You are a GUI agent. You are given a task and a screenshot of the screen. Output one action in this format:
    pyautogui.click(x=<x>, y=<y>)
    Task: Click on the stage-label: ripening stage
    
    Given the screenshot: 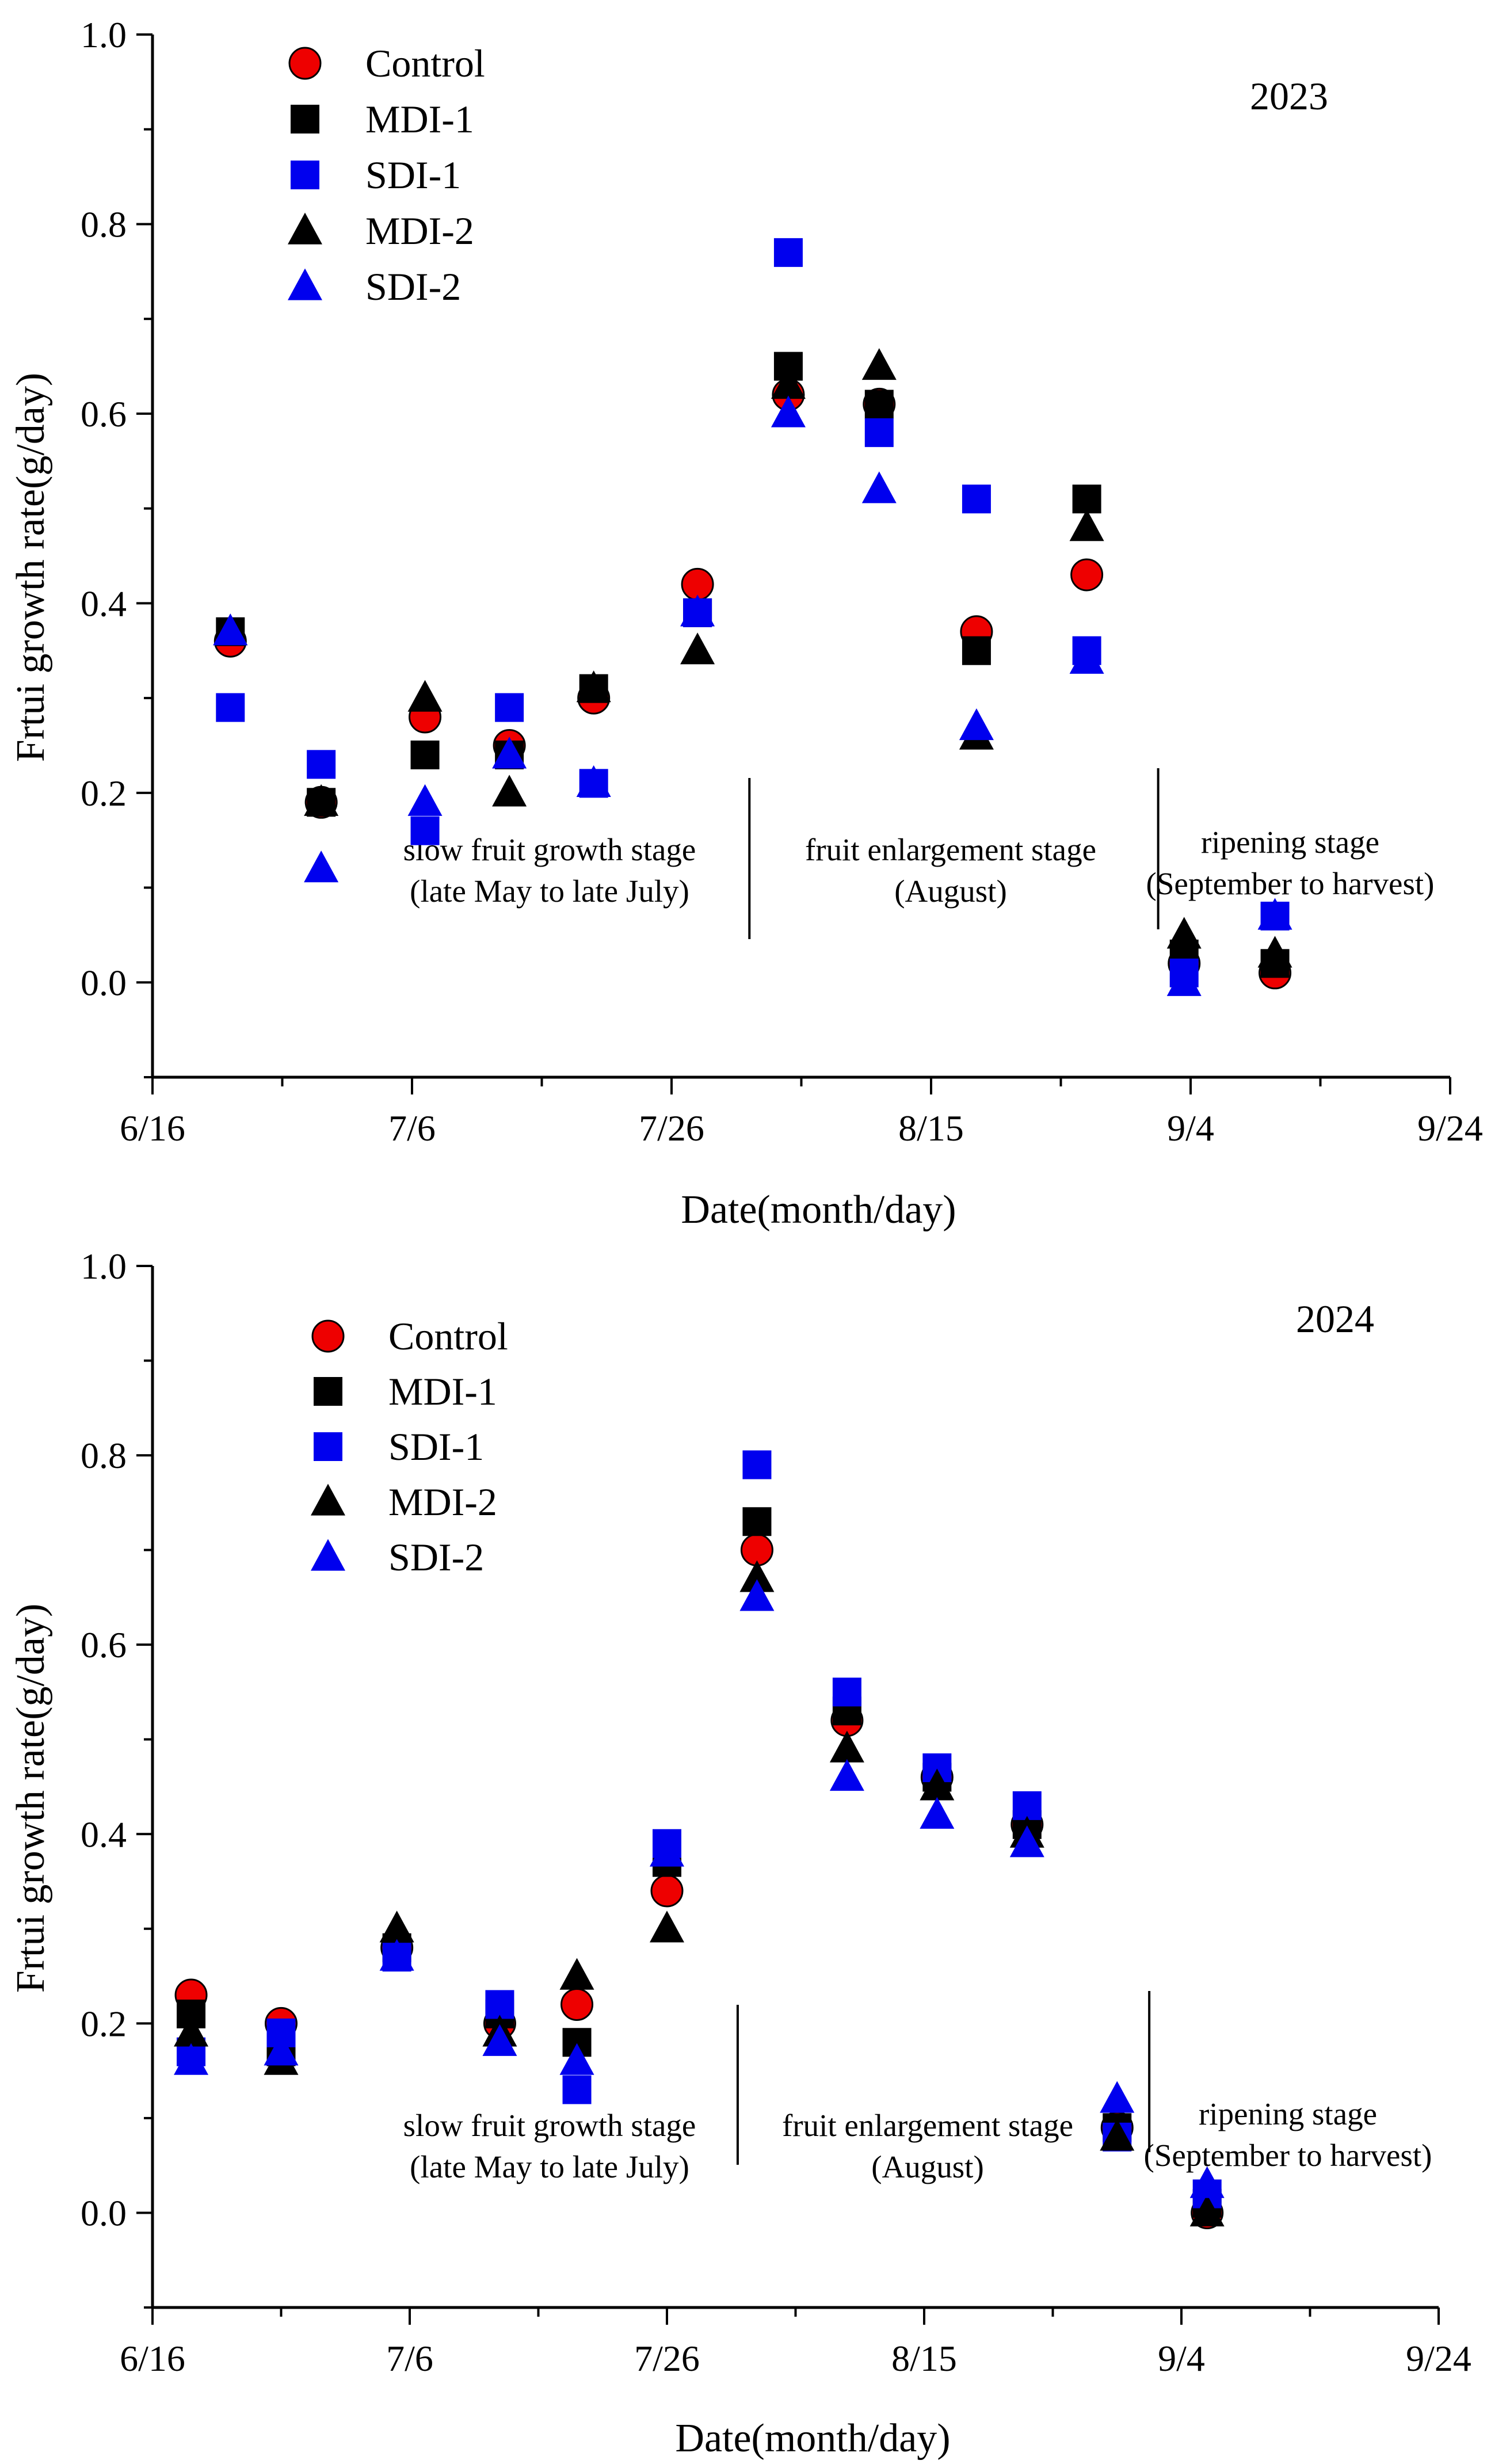 What is the action you would take?
    pyautogui.click(x=1288, y=2113)
    